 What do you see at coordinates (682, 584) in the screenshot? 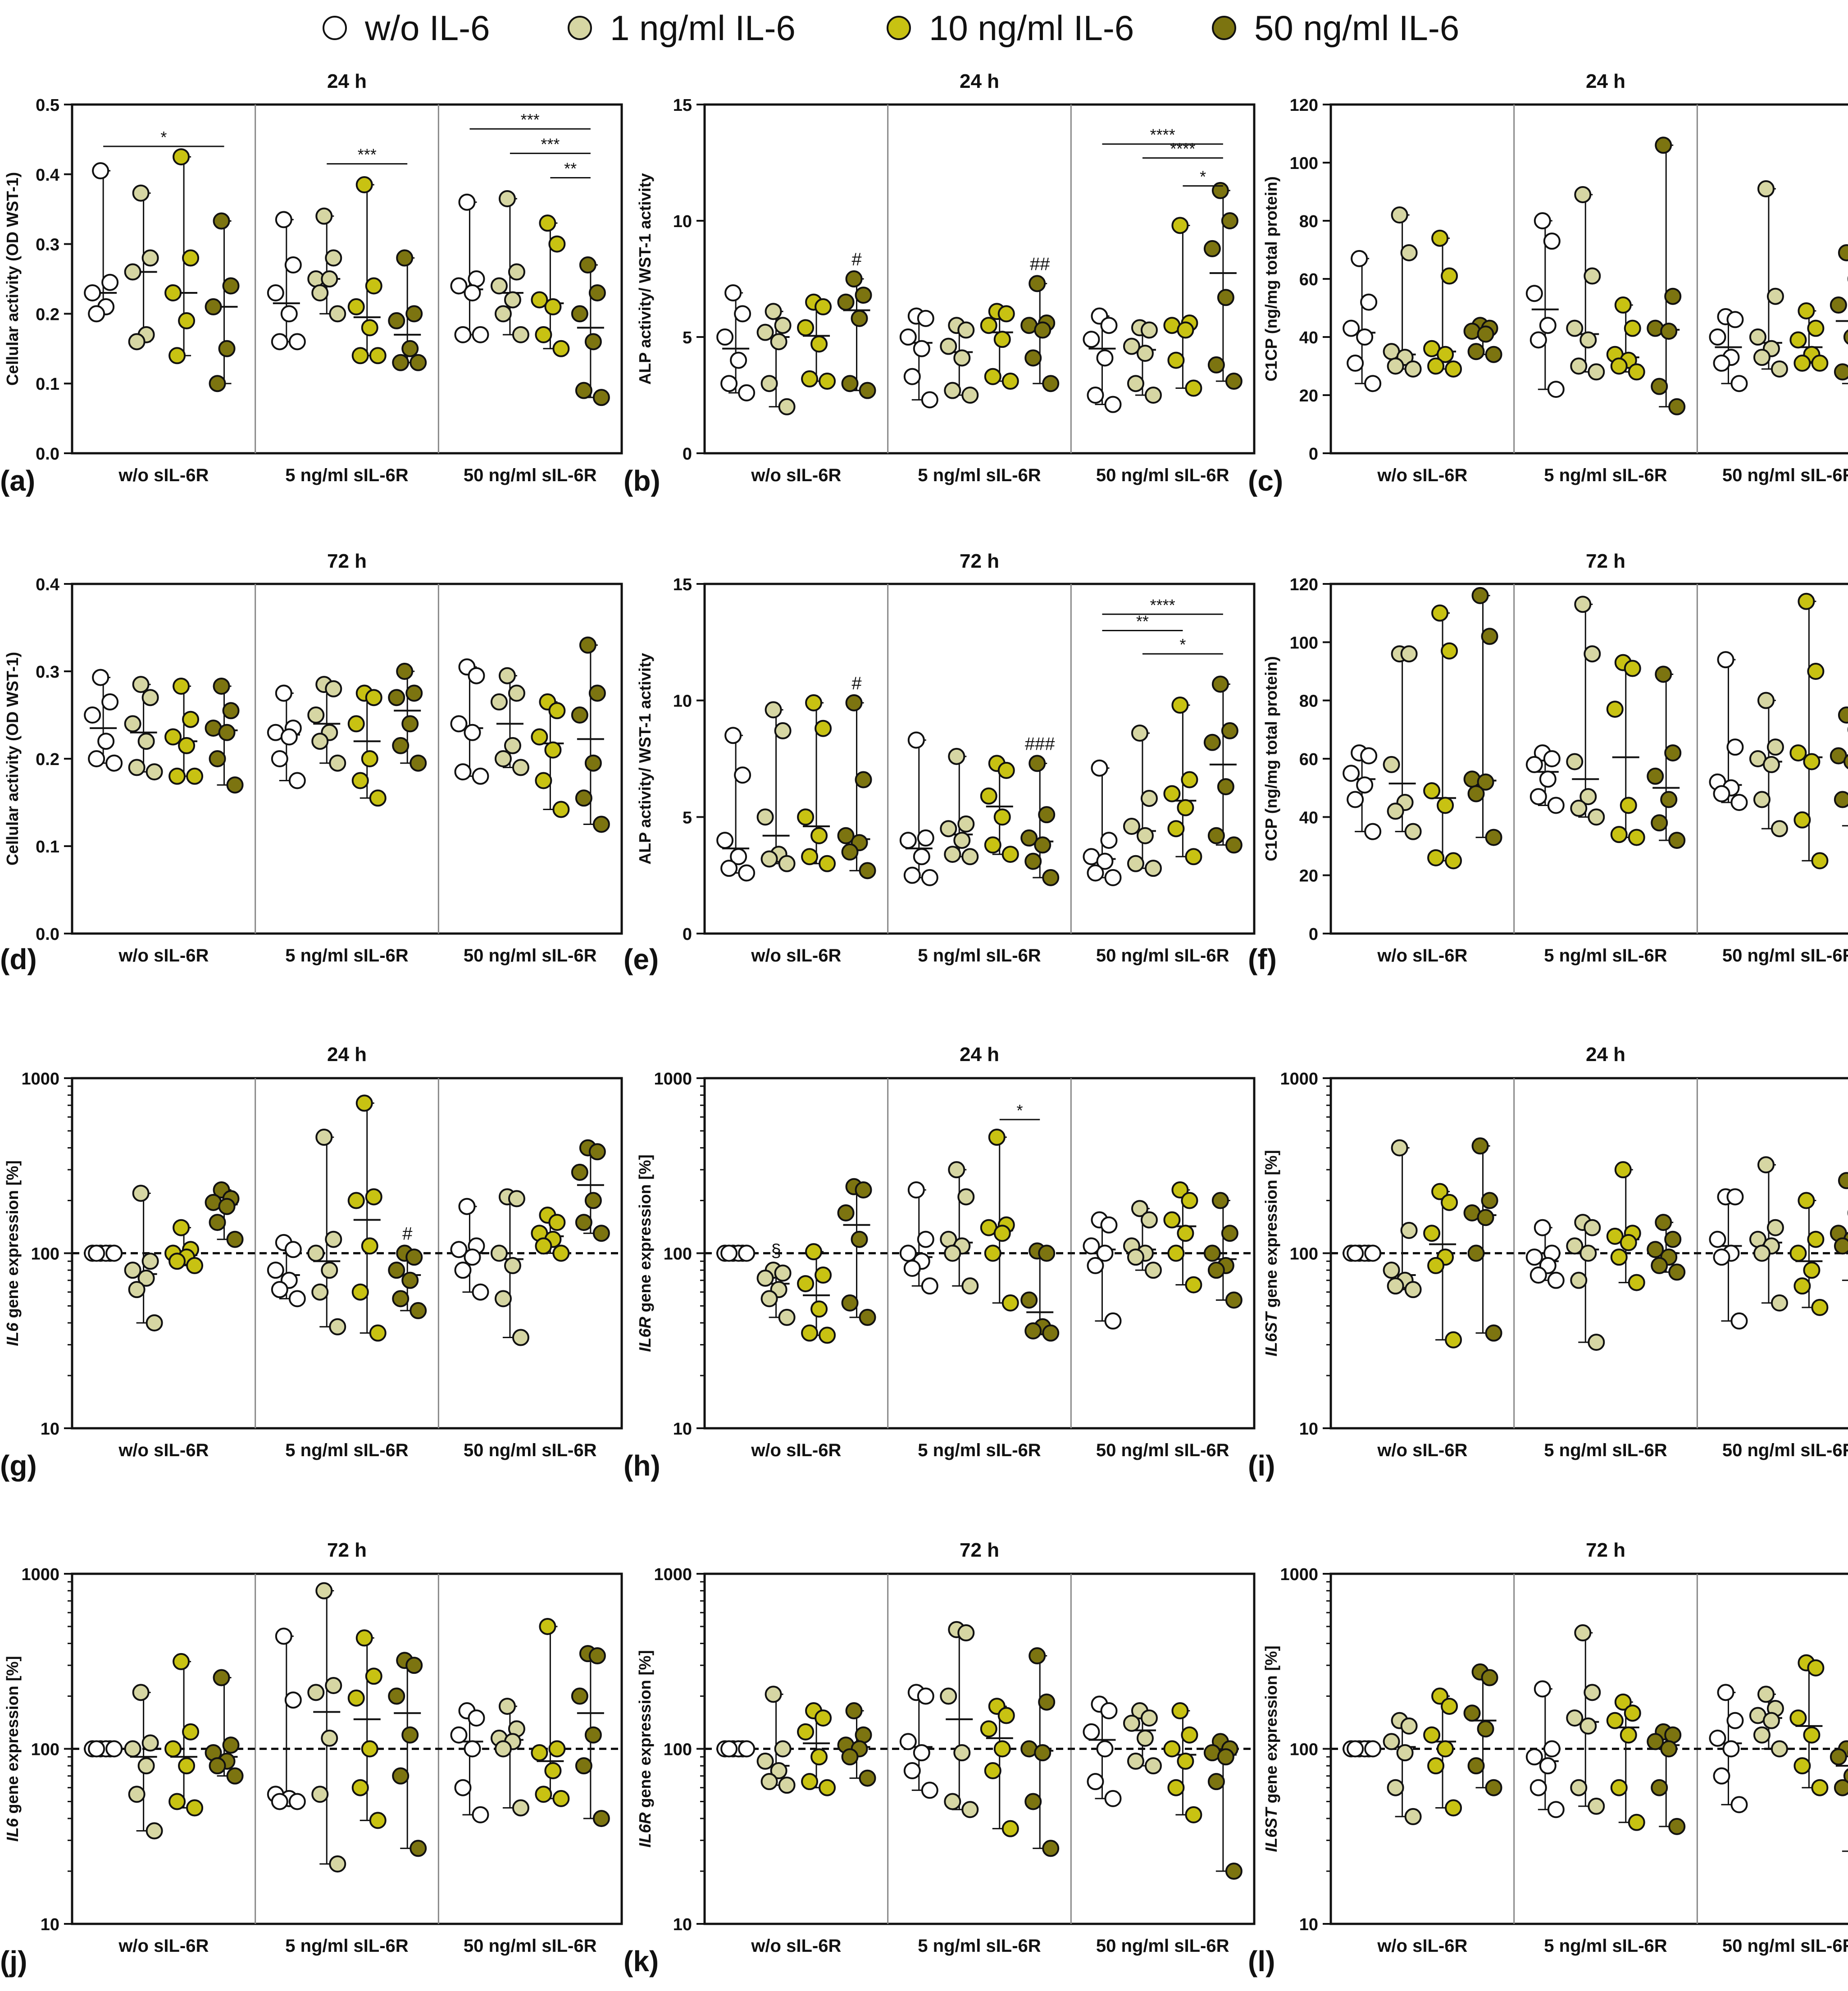
I see `y-tick-label: 15` at bounding box center [682, 584].